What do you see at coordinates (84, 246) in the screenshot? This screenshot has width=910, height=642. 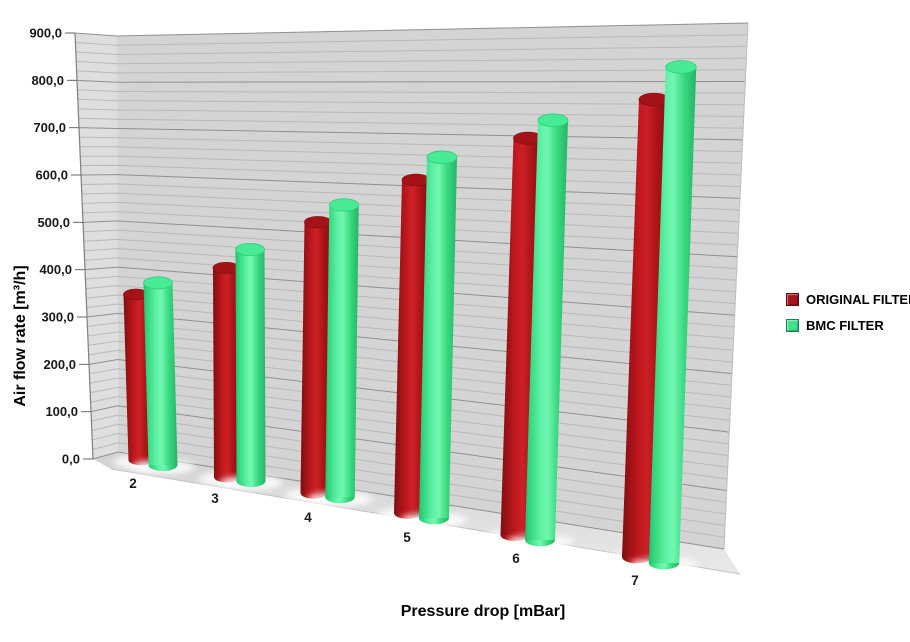 I see `y-axis-line` at bounding box center [84, 246].